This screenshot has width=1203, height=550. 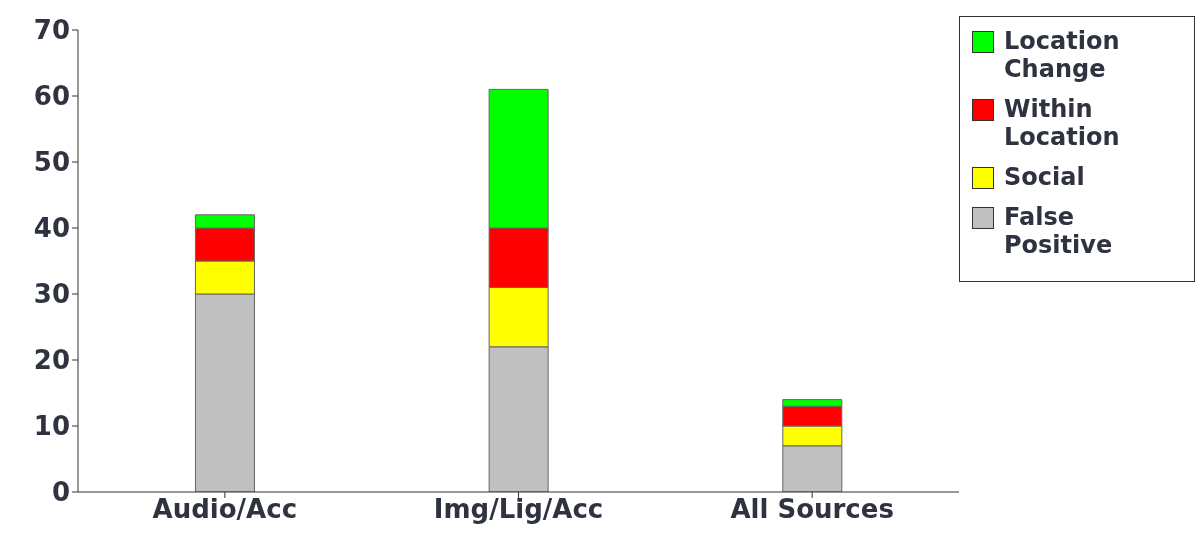 I want to click on x-tick-label: Audio/Acc, so click(x=225, y=509).